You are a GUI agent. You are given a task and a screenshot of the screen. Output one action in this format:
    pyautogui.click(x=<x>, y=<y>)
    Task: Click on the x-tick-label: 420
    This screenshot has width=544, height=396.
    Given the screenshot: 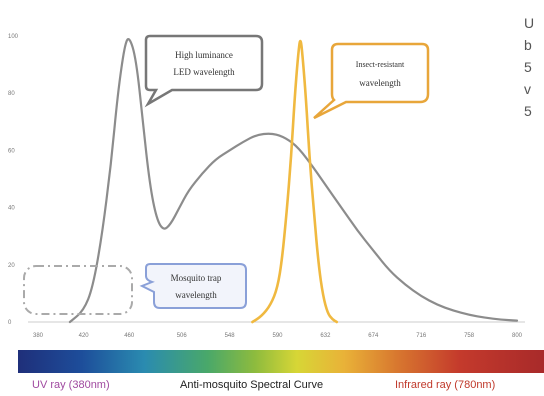 What is the action you would take?
    pyautogui.click(x=84, y=336)
    